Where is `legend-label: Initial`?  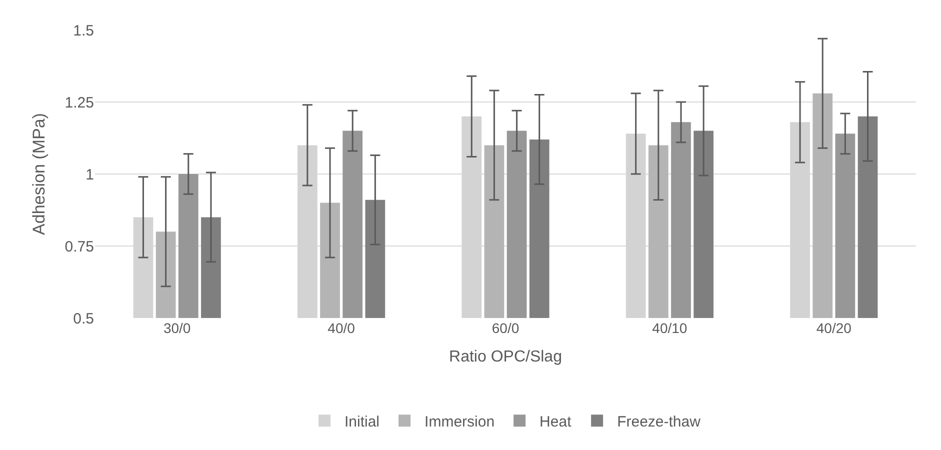 legend-label: Initial is located at coordinates (362, 422).